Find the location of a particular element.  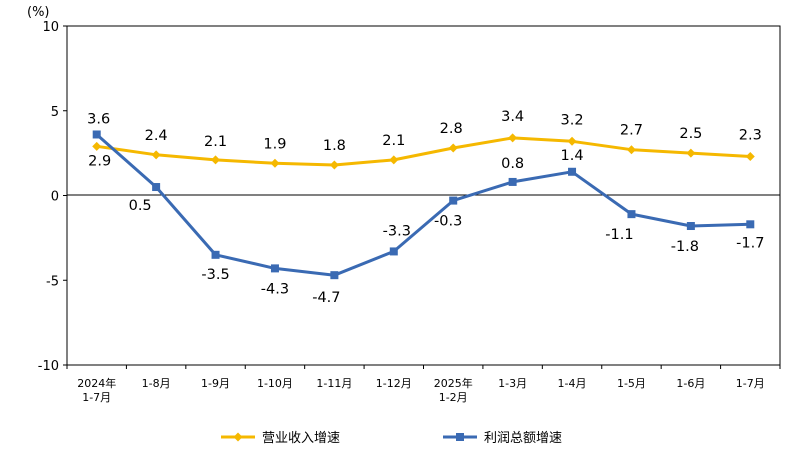

y-tick-label: 5 is located at coordinates (55, 112).